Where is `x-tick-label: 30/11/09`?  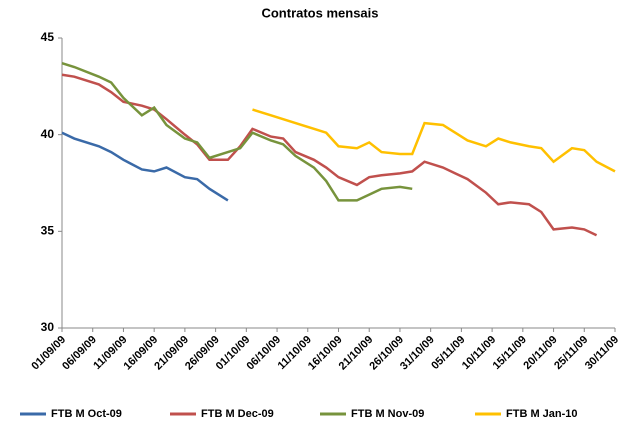
x-tick-label: 30/11/09 is located at coordinates (602, 353).